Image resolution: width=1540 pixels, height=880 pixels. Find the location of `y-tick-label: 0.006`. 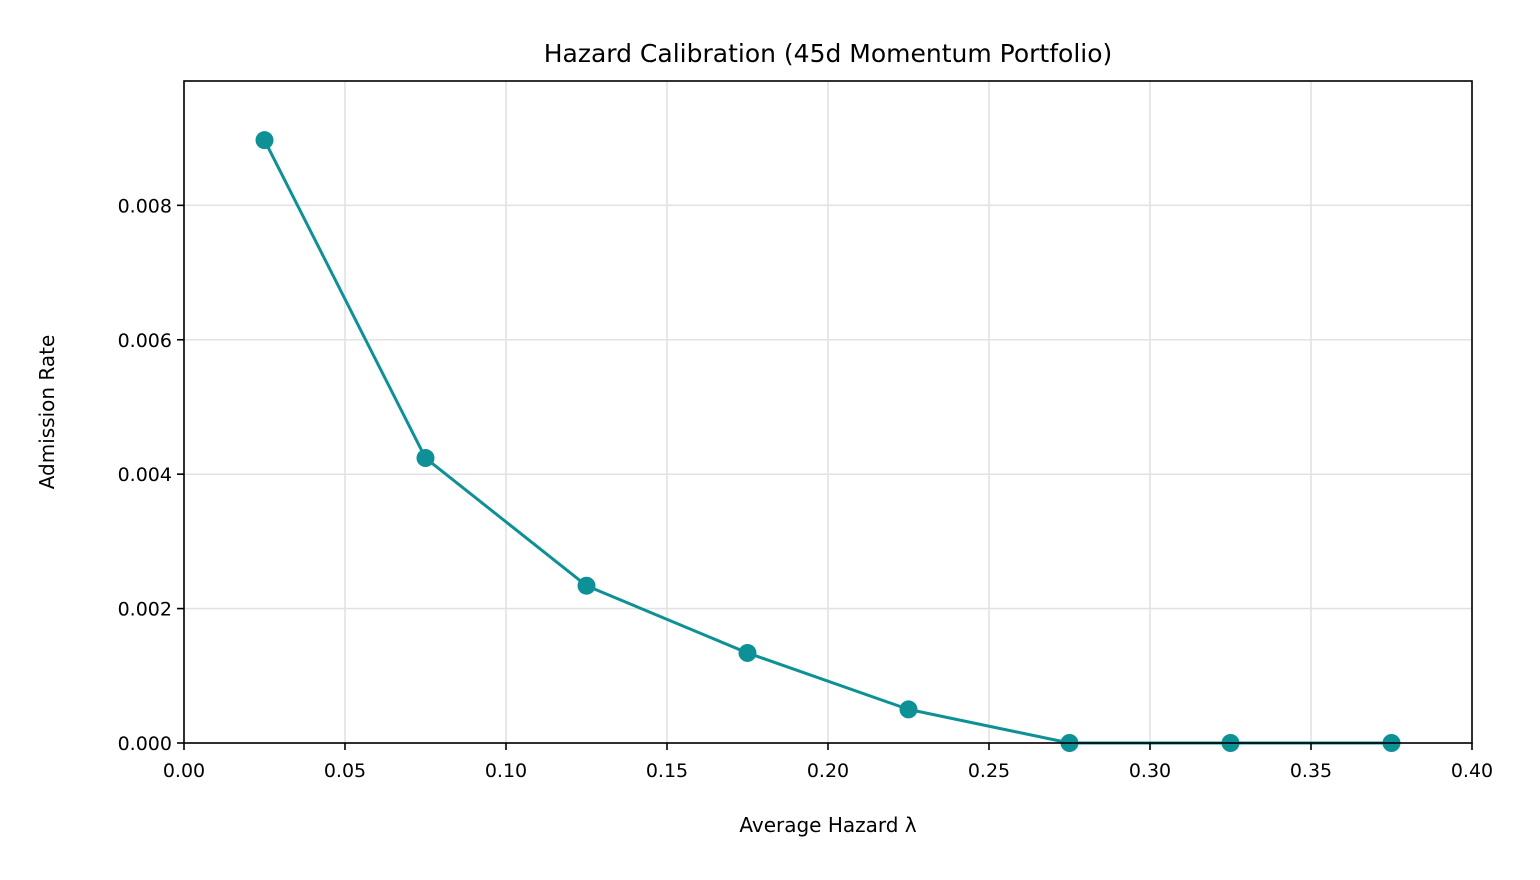

y-tick-label: 0.006 is located at coordinates (145, 341).